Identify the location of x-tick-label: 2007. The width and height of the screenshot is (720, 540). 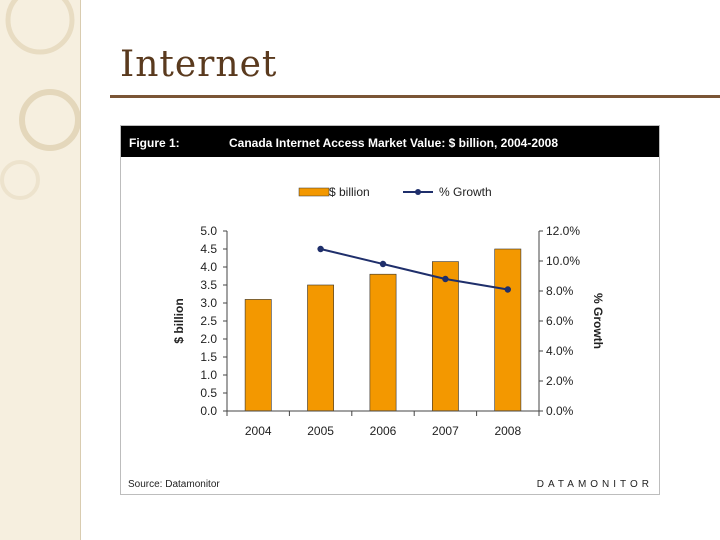
(445, 431).